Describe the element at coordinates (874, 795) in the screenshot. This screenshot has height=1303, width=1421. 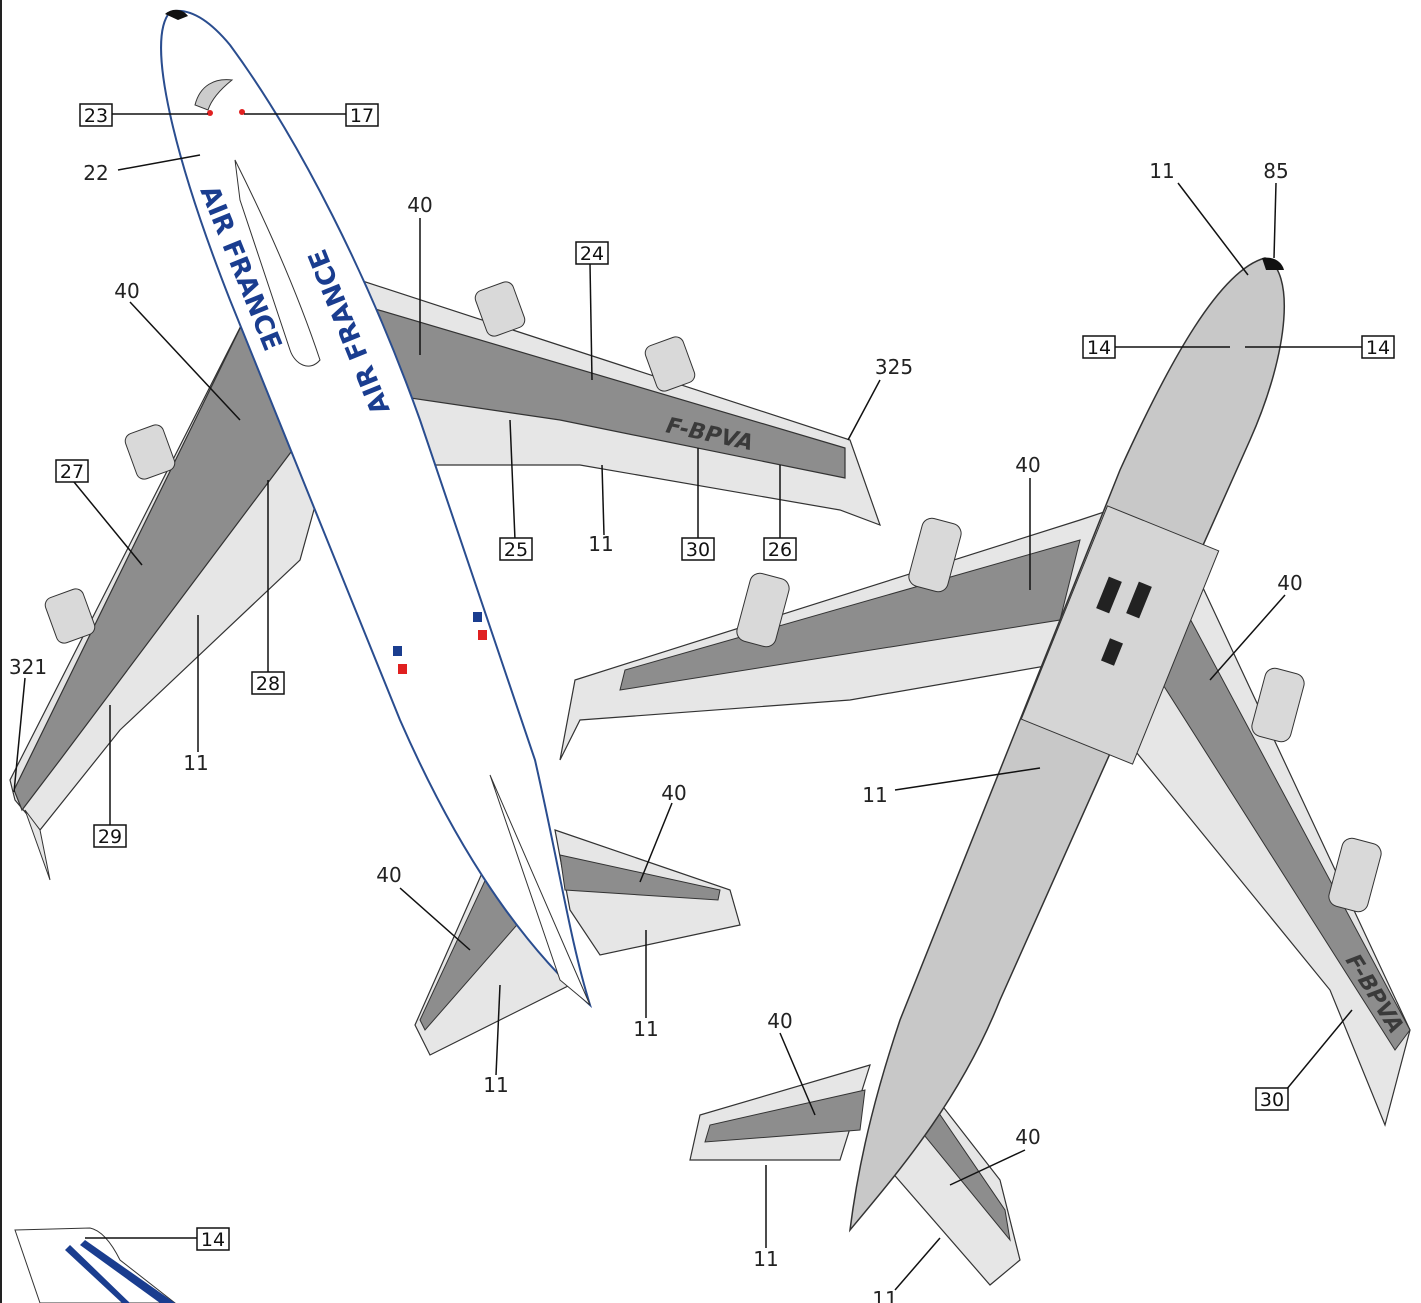
I see `label-11-f: 11` at that location.